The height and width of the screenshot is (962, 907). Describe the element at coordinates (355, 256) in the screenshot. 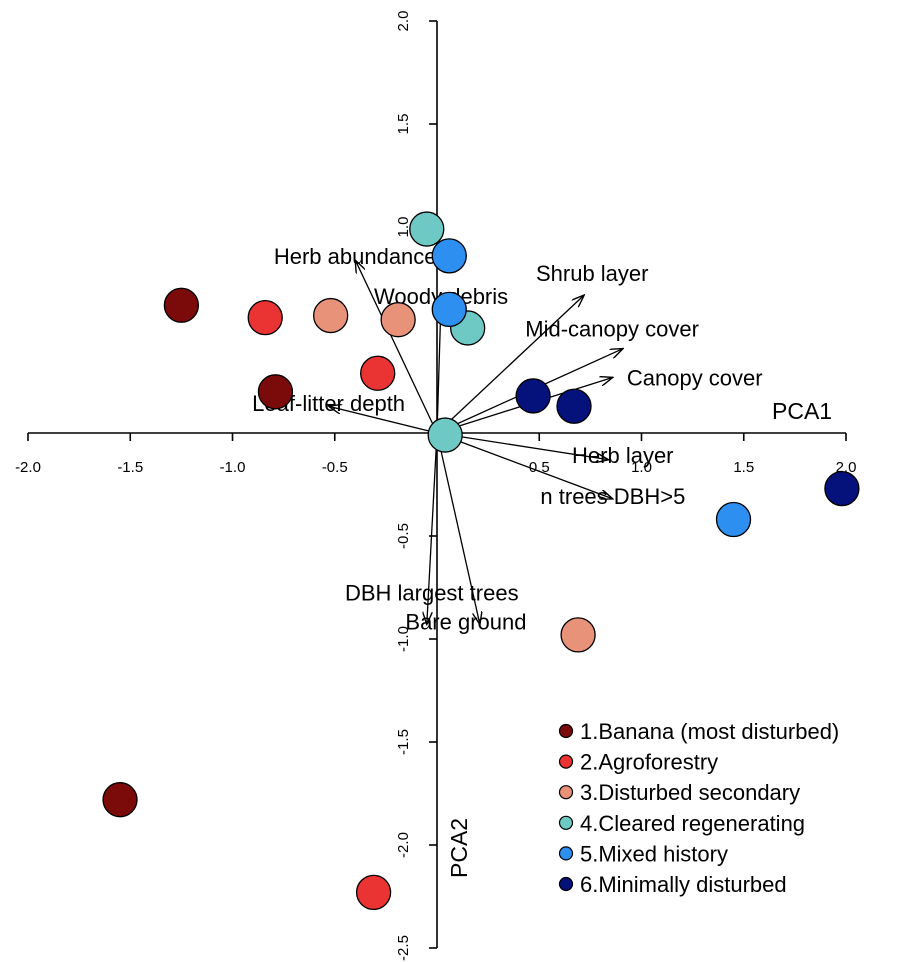

I see `vector-label: Herb abundance` at that location.